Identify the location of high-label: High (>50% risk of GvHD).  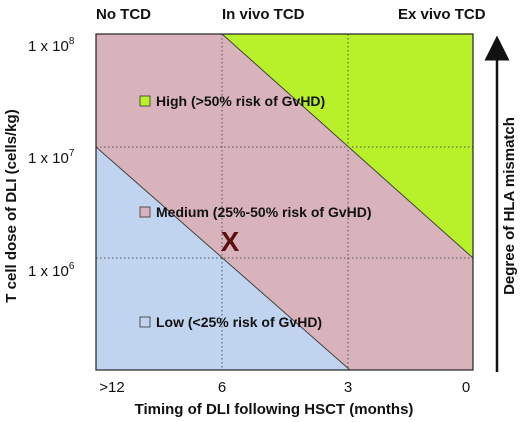
(240, 101).